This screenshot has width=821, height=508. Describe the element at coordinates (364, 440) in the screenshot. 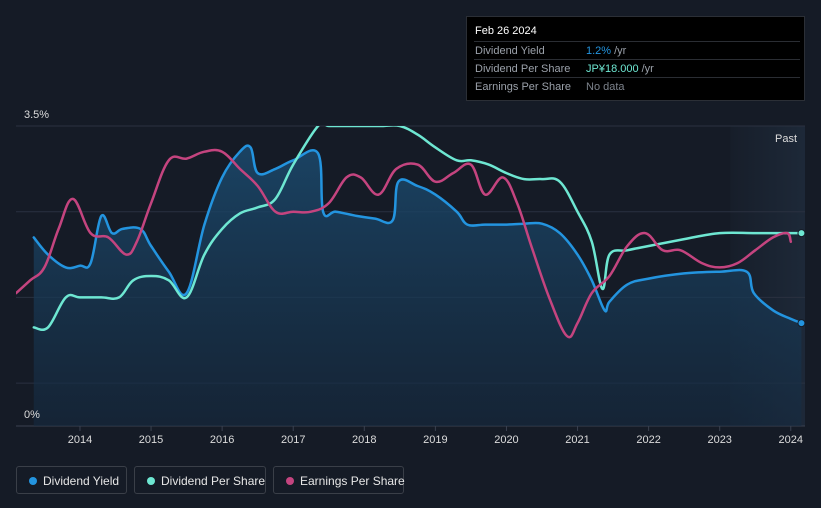

I see `x-tick-label: 2018` at that location.